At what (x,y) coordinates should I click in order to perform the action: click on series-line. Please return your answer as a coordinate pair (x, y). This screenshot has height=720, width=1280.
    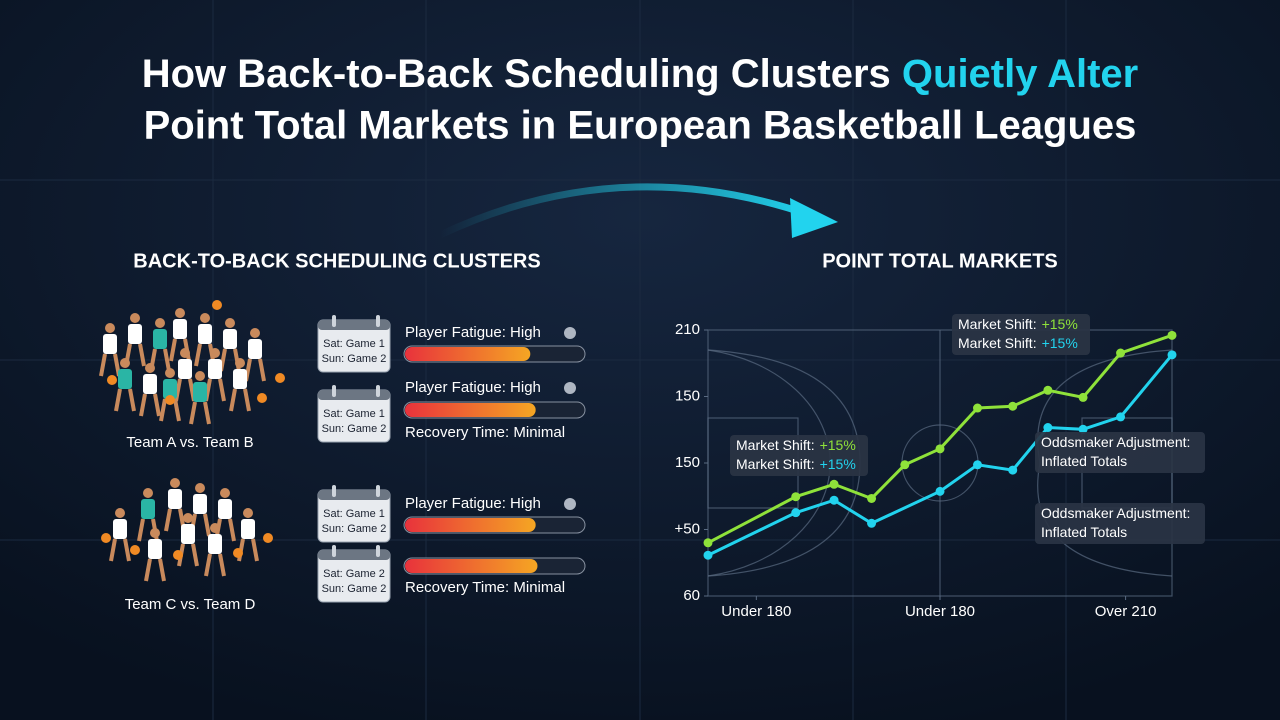
    Looking at the image, I should click on (940, 439).